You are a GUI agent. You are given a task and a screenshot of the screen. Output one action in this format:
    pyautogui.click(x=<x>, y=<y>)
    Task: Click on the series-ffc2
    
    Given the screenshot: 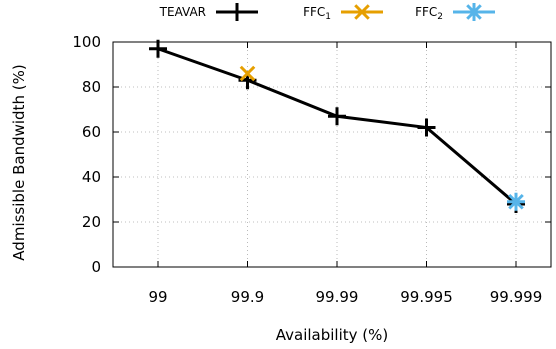 What is the action you would take?
    pyautogui.click(x=516, y=201)
    